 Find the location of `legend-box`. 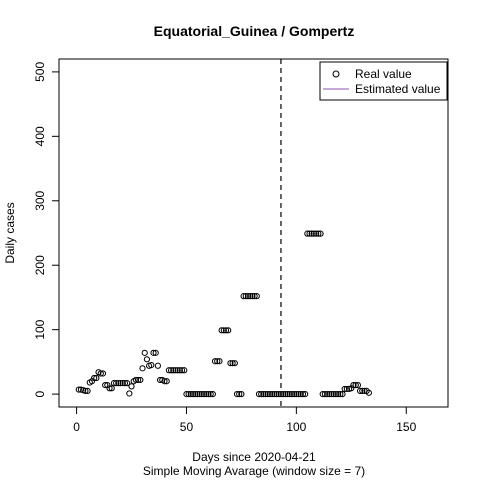

legend-box is located at coordinates (383, 81).